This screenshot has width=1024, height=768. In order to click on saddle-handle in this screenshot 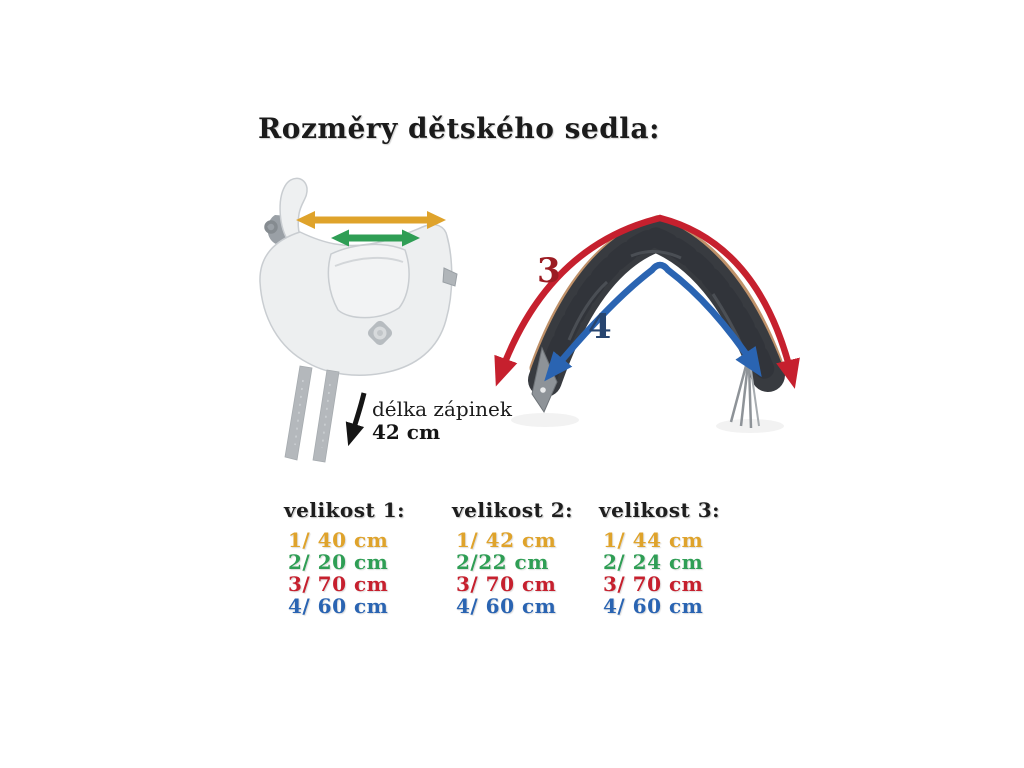, I will do `click(293, 211)`.